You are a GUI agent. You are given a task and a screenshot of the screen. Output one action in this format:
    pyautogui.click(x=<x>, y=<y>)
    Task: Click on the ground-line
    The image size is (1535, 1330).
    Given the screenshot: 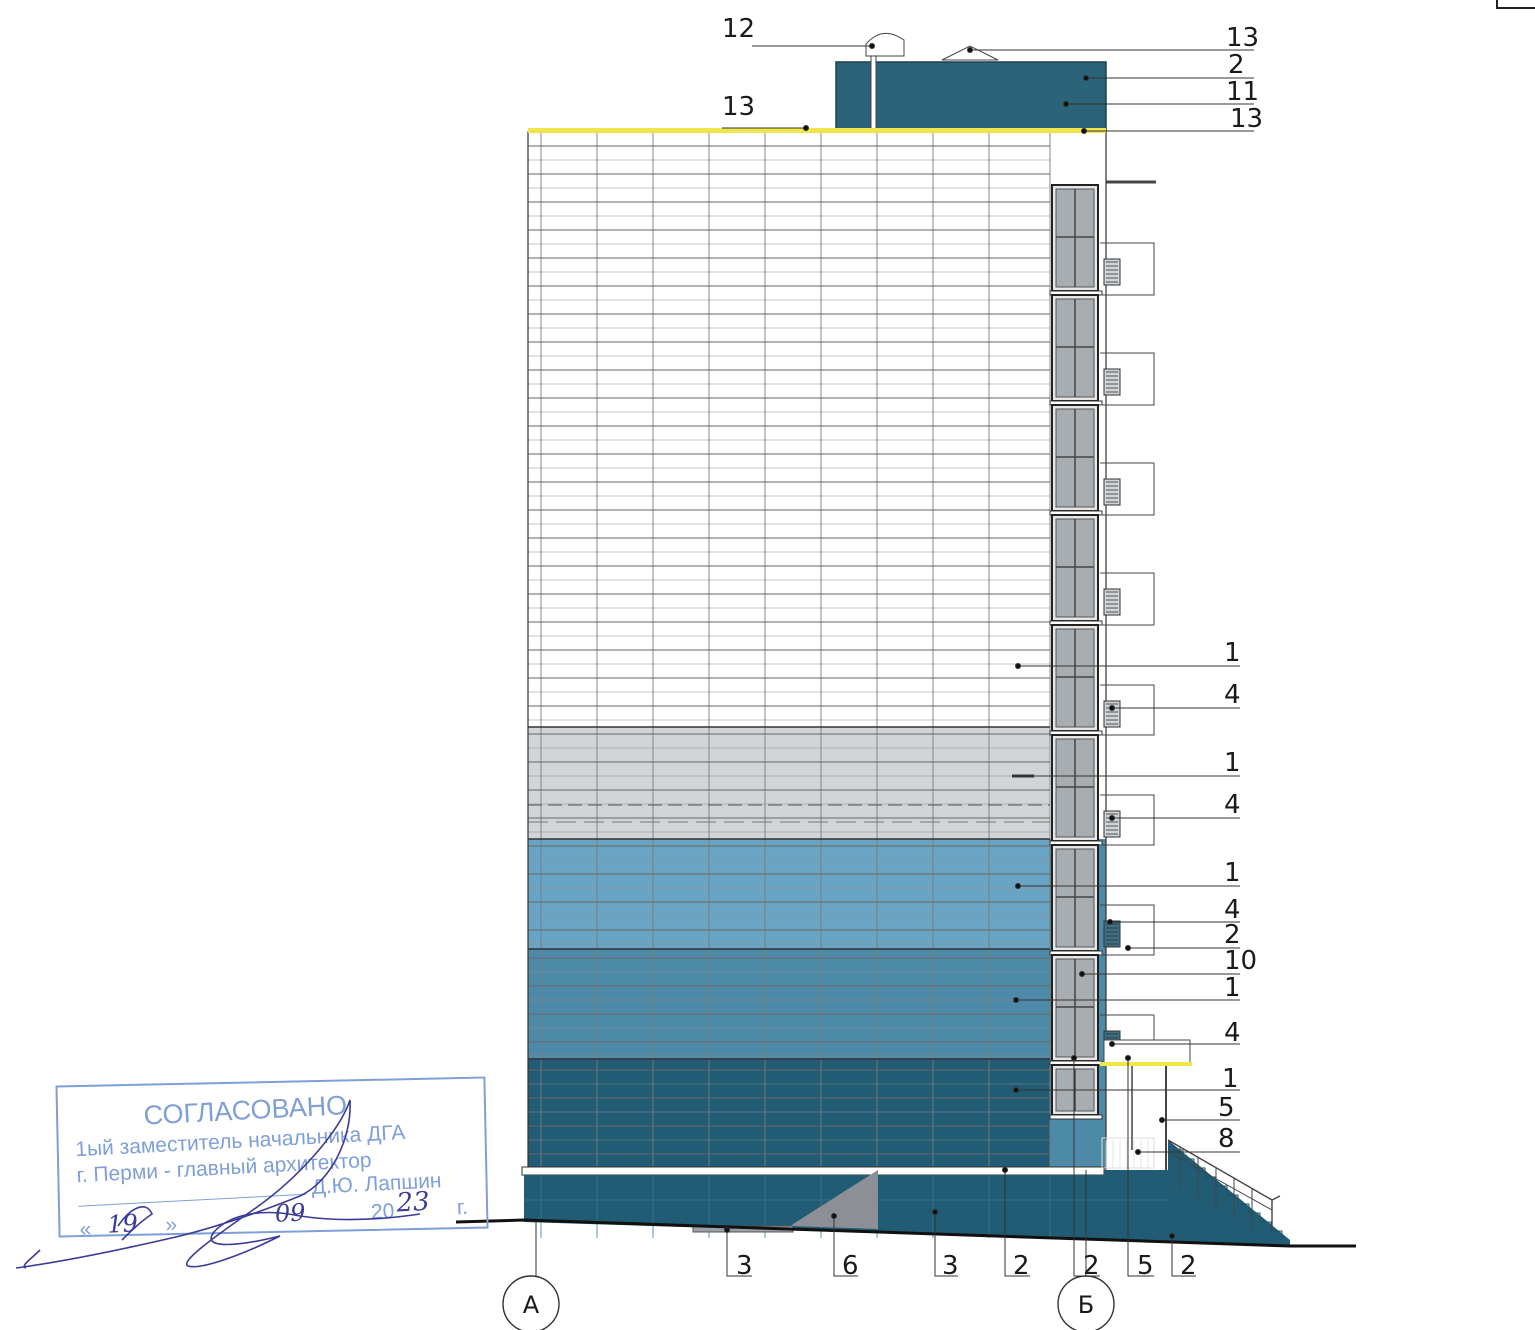 What is the action you would take?
    pyautogui.click(x=905, y=1233)
    